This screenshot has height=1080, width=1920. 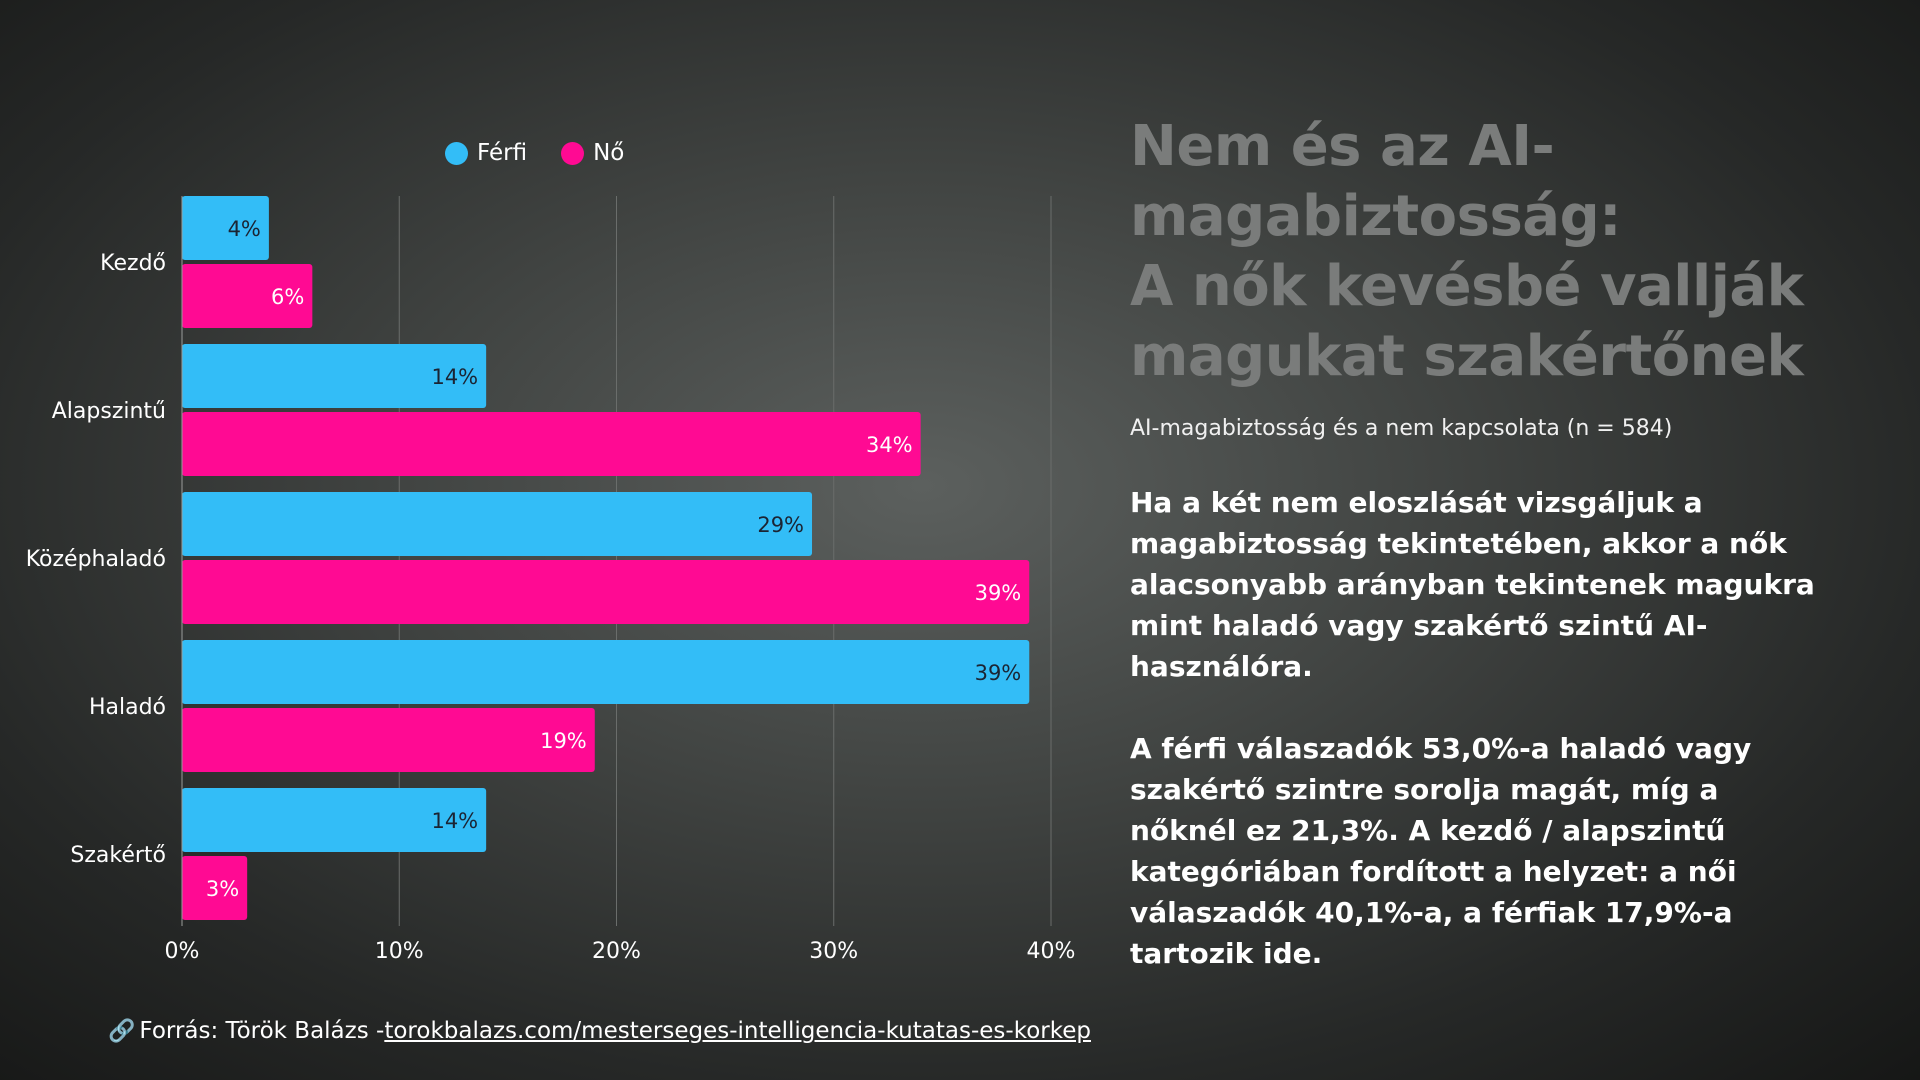 I want to click on x-tick-label: 30%, so click(x=833, y=951).